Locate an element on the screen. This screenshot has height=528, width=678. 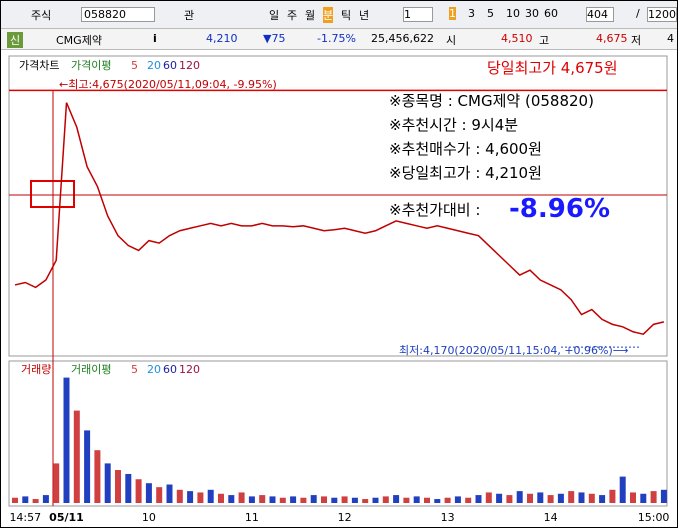
annotation: ※추천시간 : 9시4분 is located at coordinates (453, 125).